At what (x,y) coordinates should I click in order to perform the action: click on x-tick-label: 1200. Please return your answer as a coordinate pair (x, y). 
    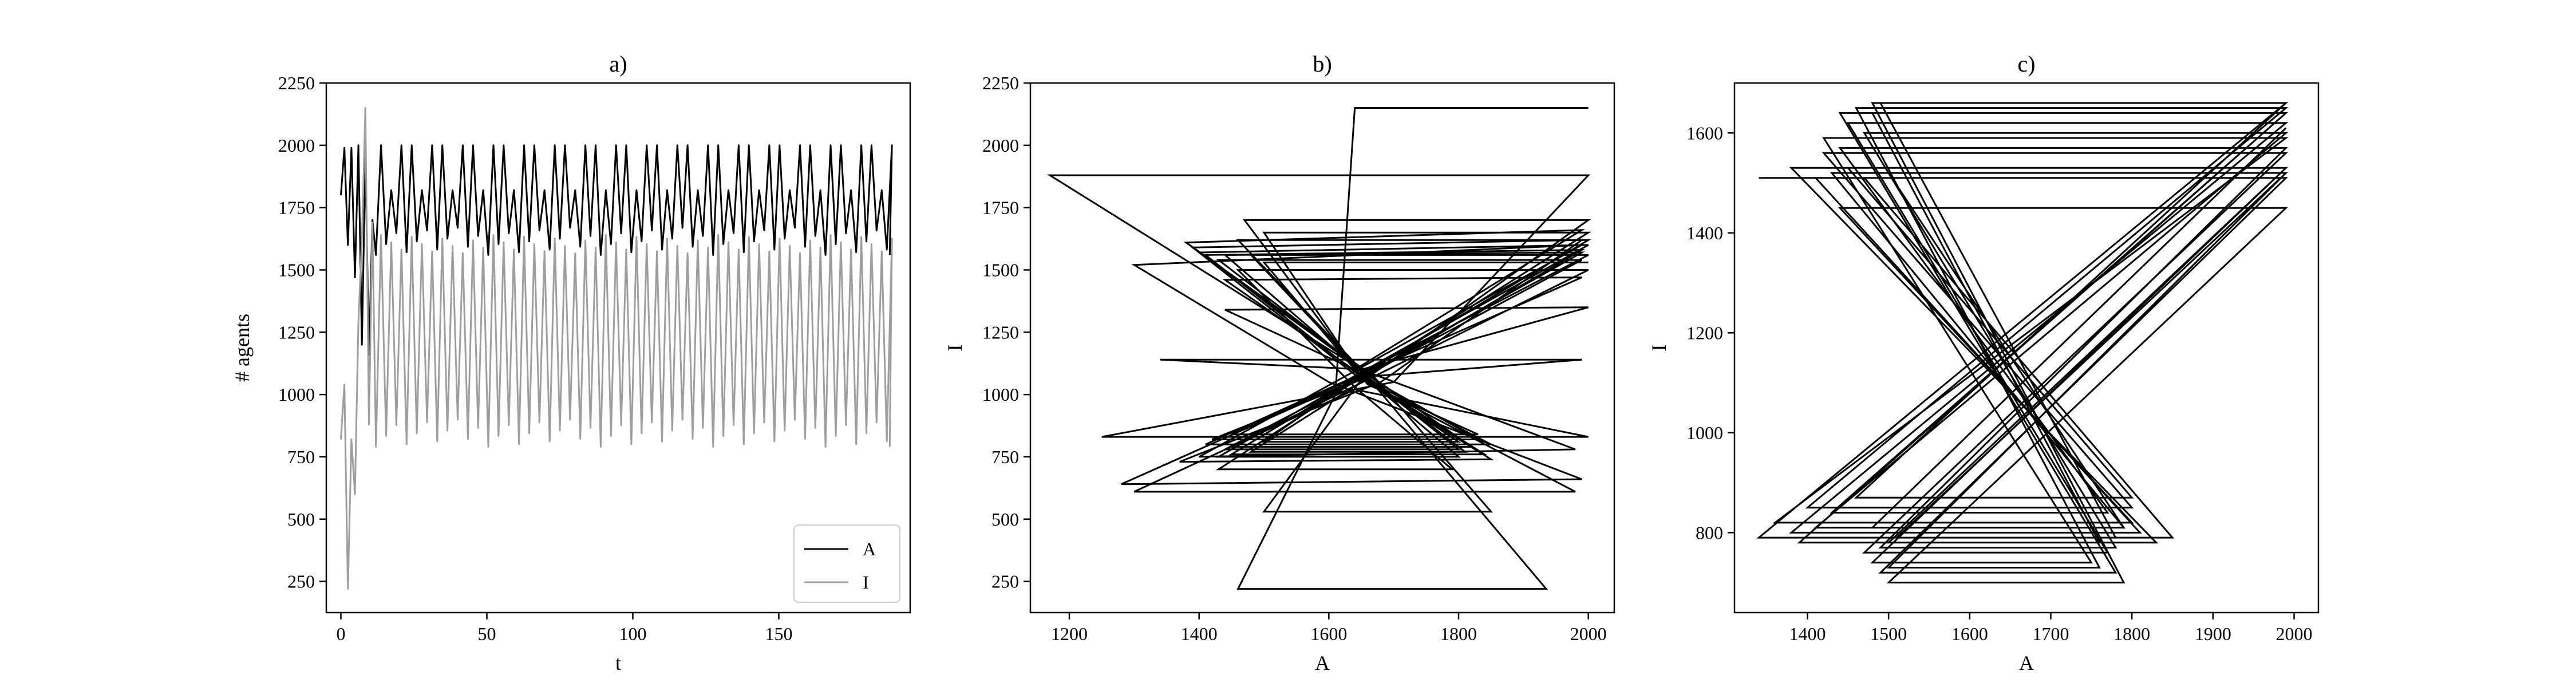
    Looking at the image, I should click on (1069, 633).